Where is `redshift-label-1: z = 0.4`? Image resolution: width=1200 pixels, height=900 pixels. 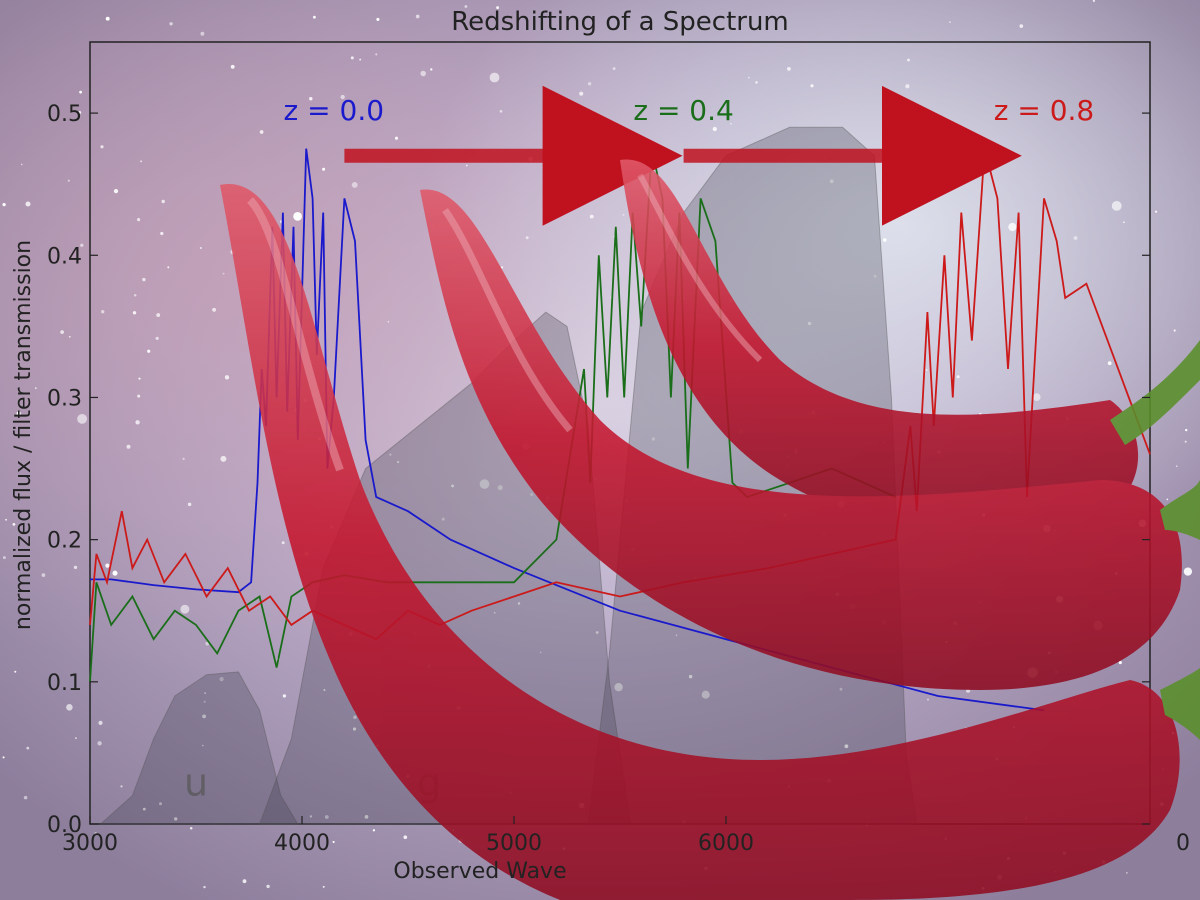
redshift-label-1: z = 0.4 is located at coordinates (683, 110).